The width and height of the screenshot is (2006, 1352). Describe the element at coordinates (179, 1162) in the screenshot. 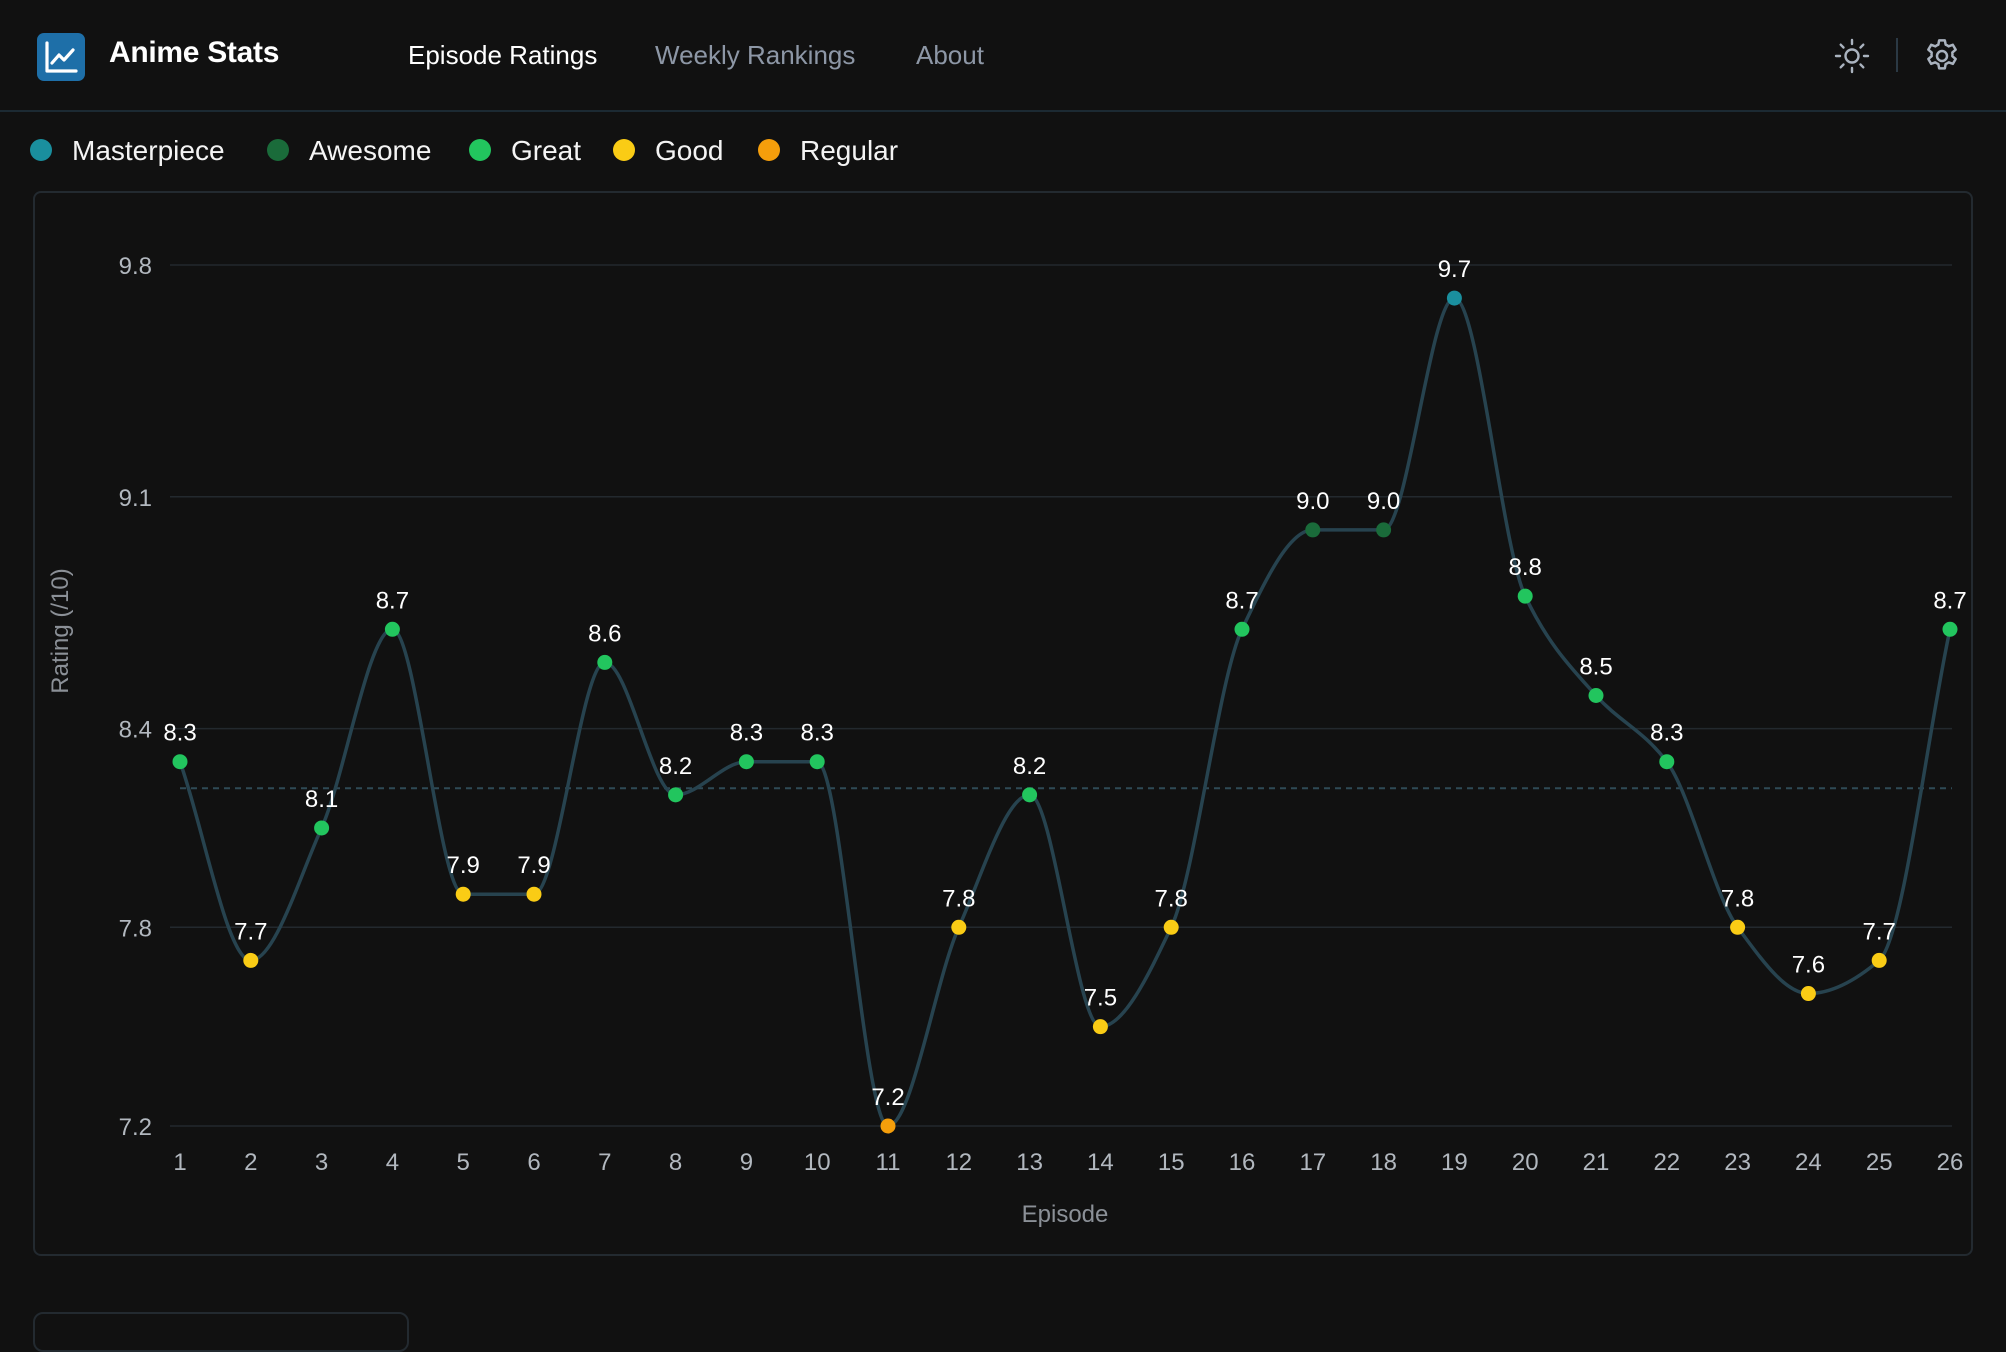

I see `x-tick-label: 1` at that location.